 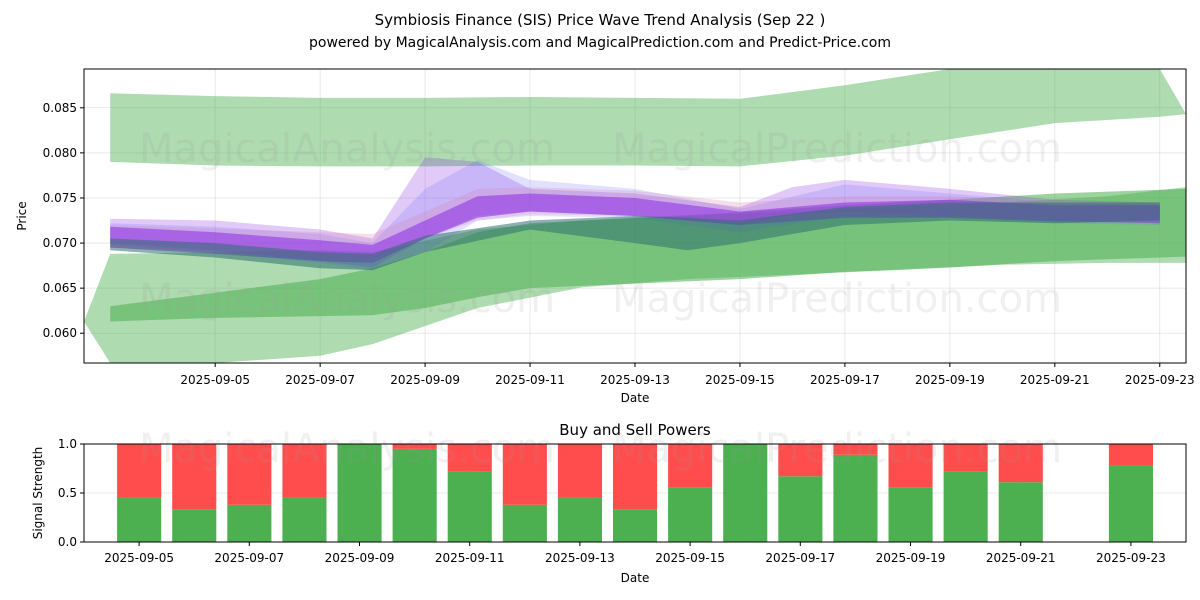 I want to click on price-x-tick-label: 2025-09-23, so click(x=1160, y=380).